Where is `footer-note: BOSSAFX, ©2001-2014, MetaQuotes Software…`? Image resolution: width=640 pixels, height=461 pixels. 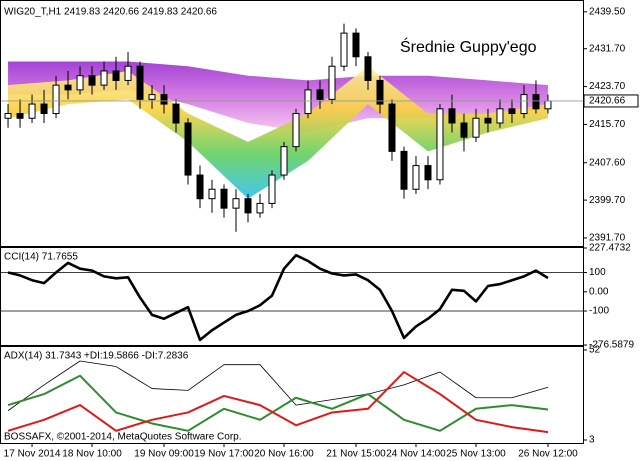 footer-note: BOSSAFX, ©2001-2014, MetaQuotes Software… is located at coordinates (123, 437).